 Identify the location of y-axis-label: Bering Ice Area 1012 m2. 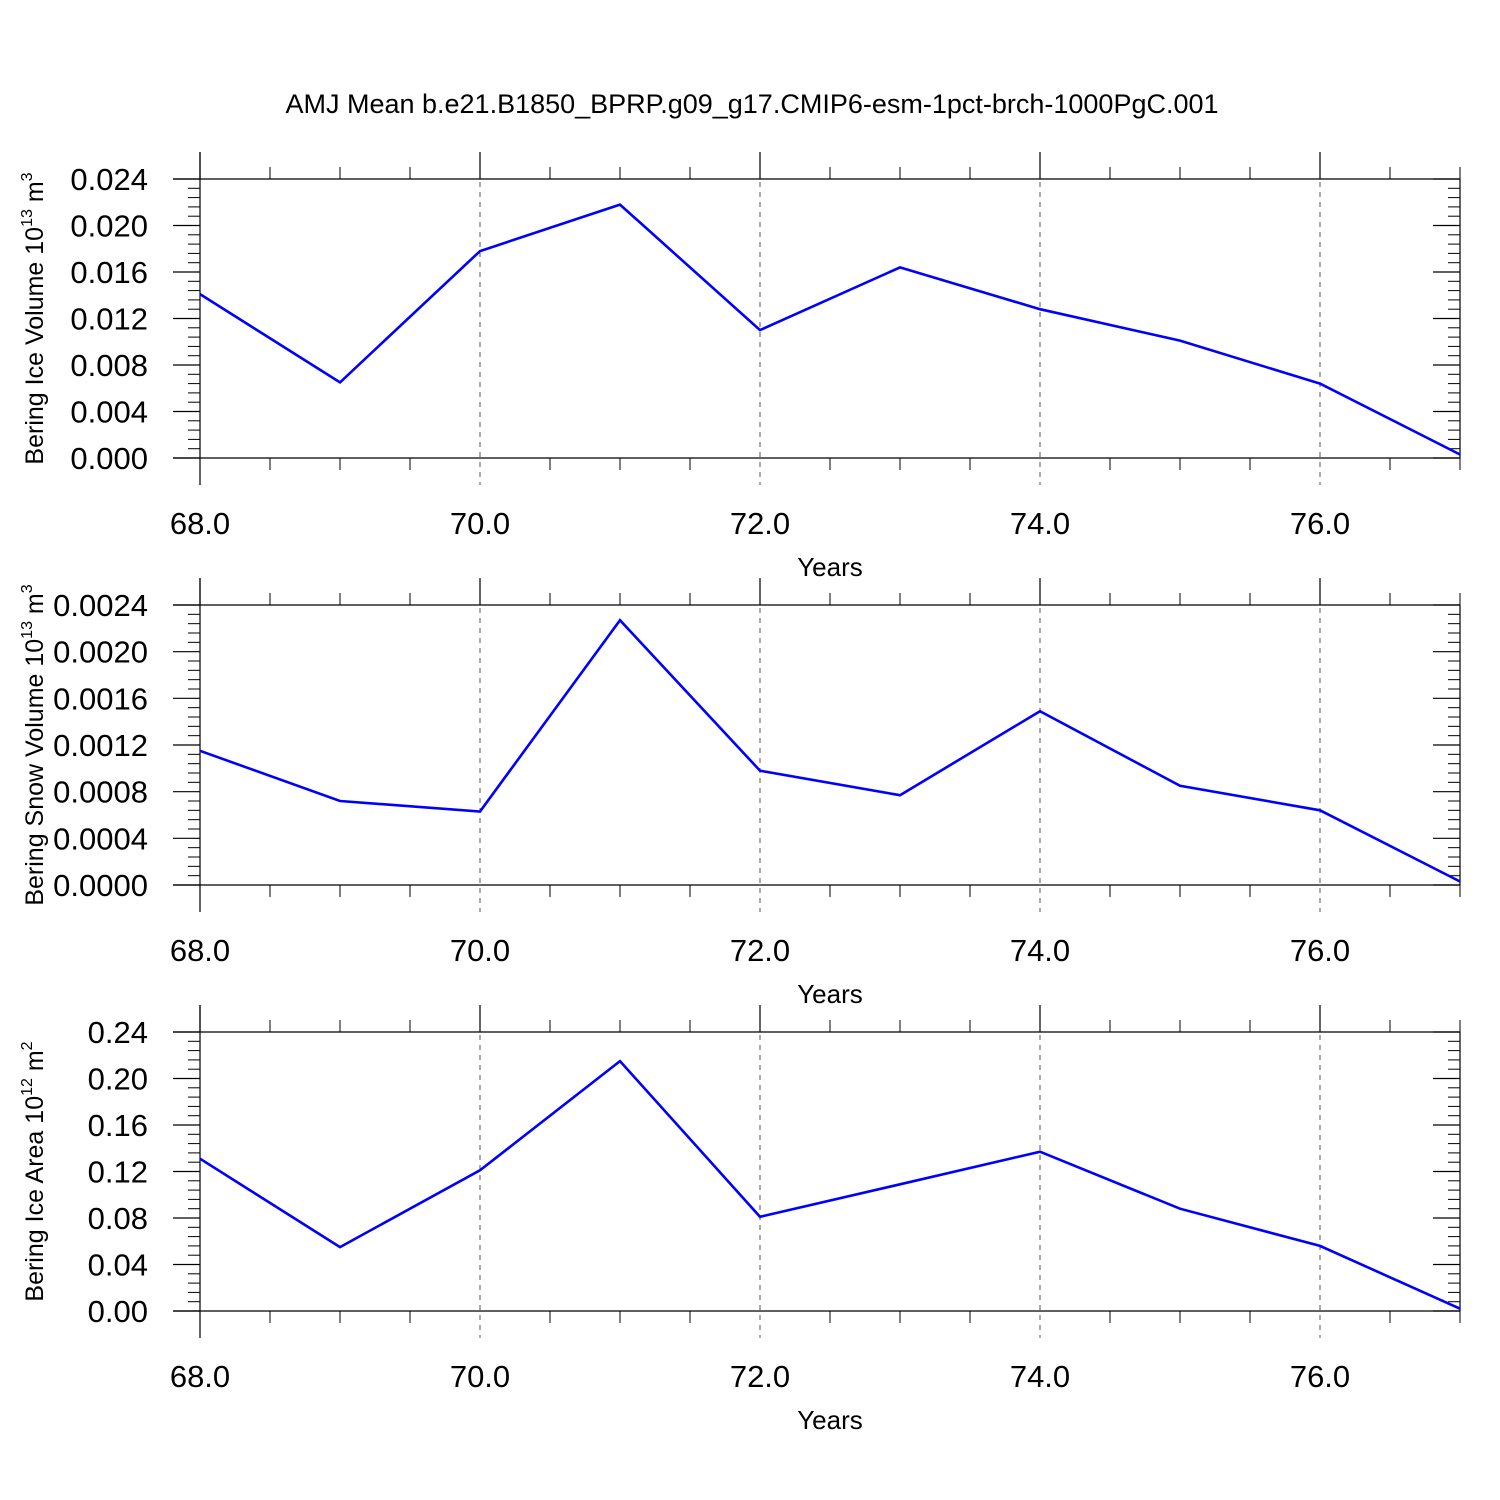
(34, 1171).